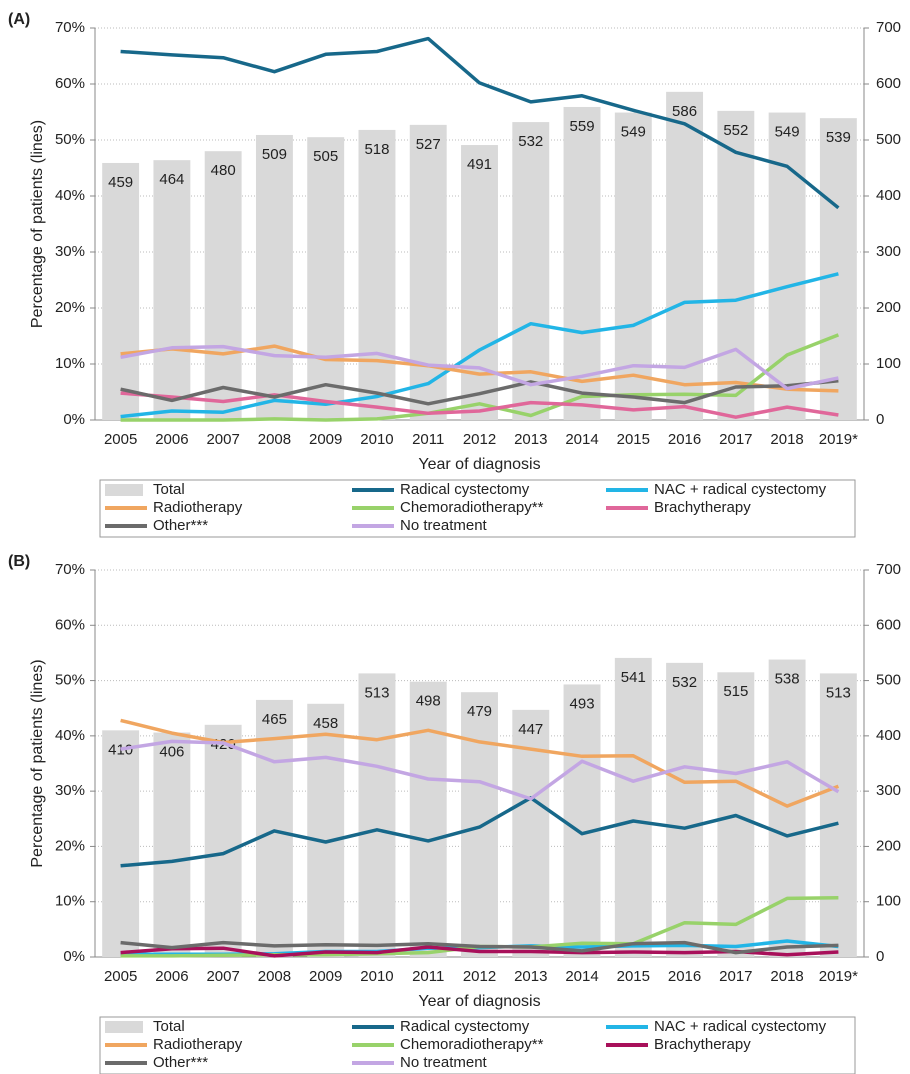  Describe the element at coordinates (888, 195) in the screenshot. I see `y2-tick-label: 400` at that location.